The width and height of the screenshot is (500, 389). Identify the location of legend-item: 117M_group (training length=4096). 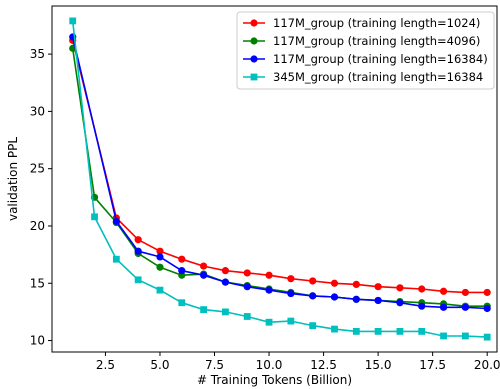
(361, 41).